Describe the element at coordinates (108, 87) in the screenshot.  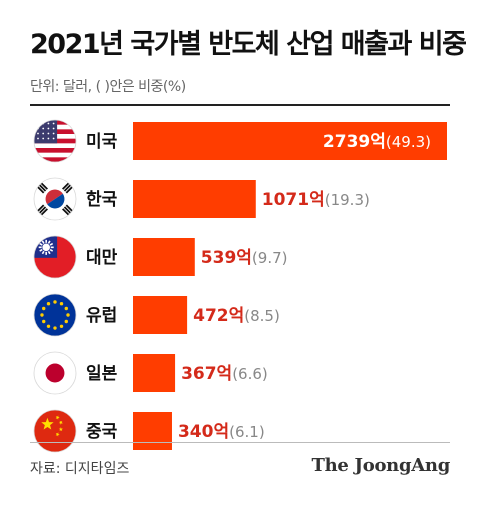
I see `unit-note: 단위: 달러, ( )안은 비중(%)` at that location.